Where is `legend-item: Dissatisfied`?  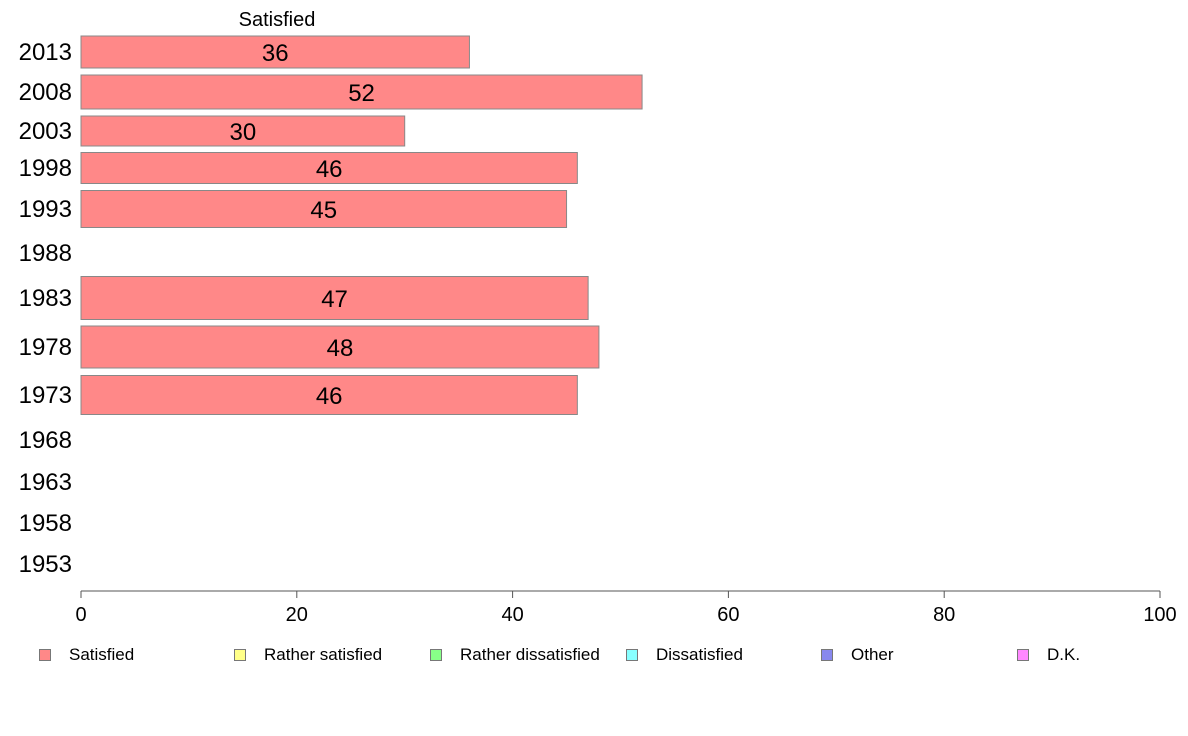 legend-item: Dissatisfied is located at coordinates (684, 655).